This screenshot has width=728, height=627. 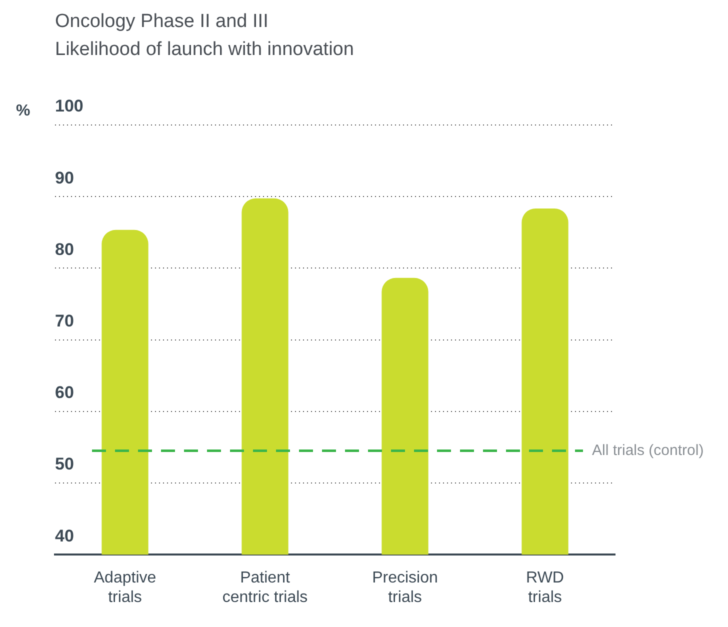 I want to click on y-tick-label: 80, so click(x=64, y=249).